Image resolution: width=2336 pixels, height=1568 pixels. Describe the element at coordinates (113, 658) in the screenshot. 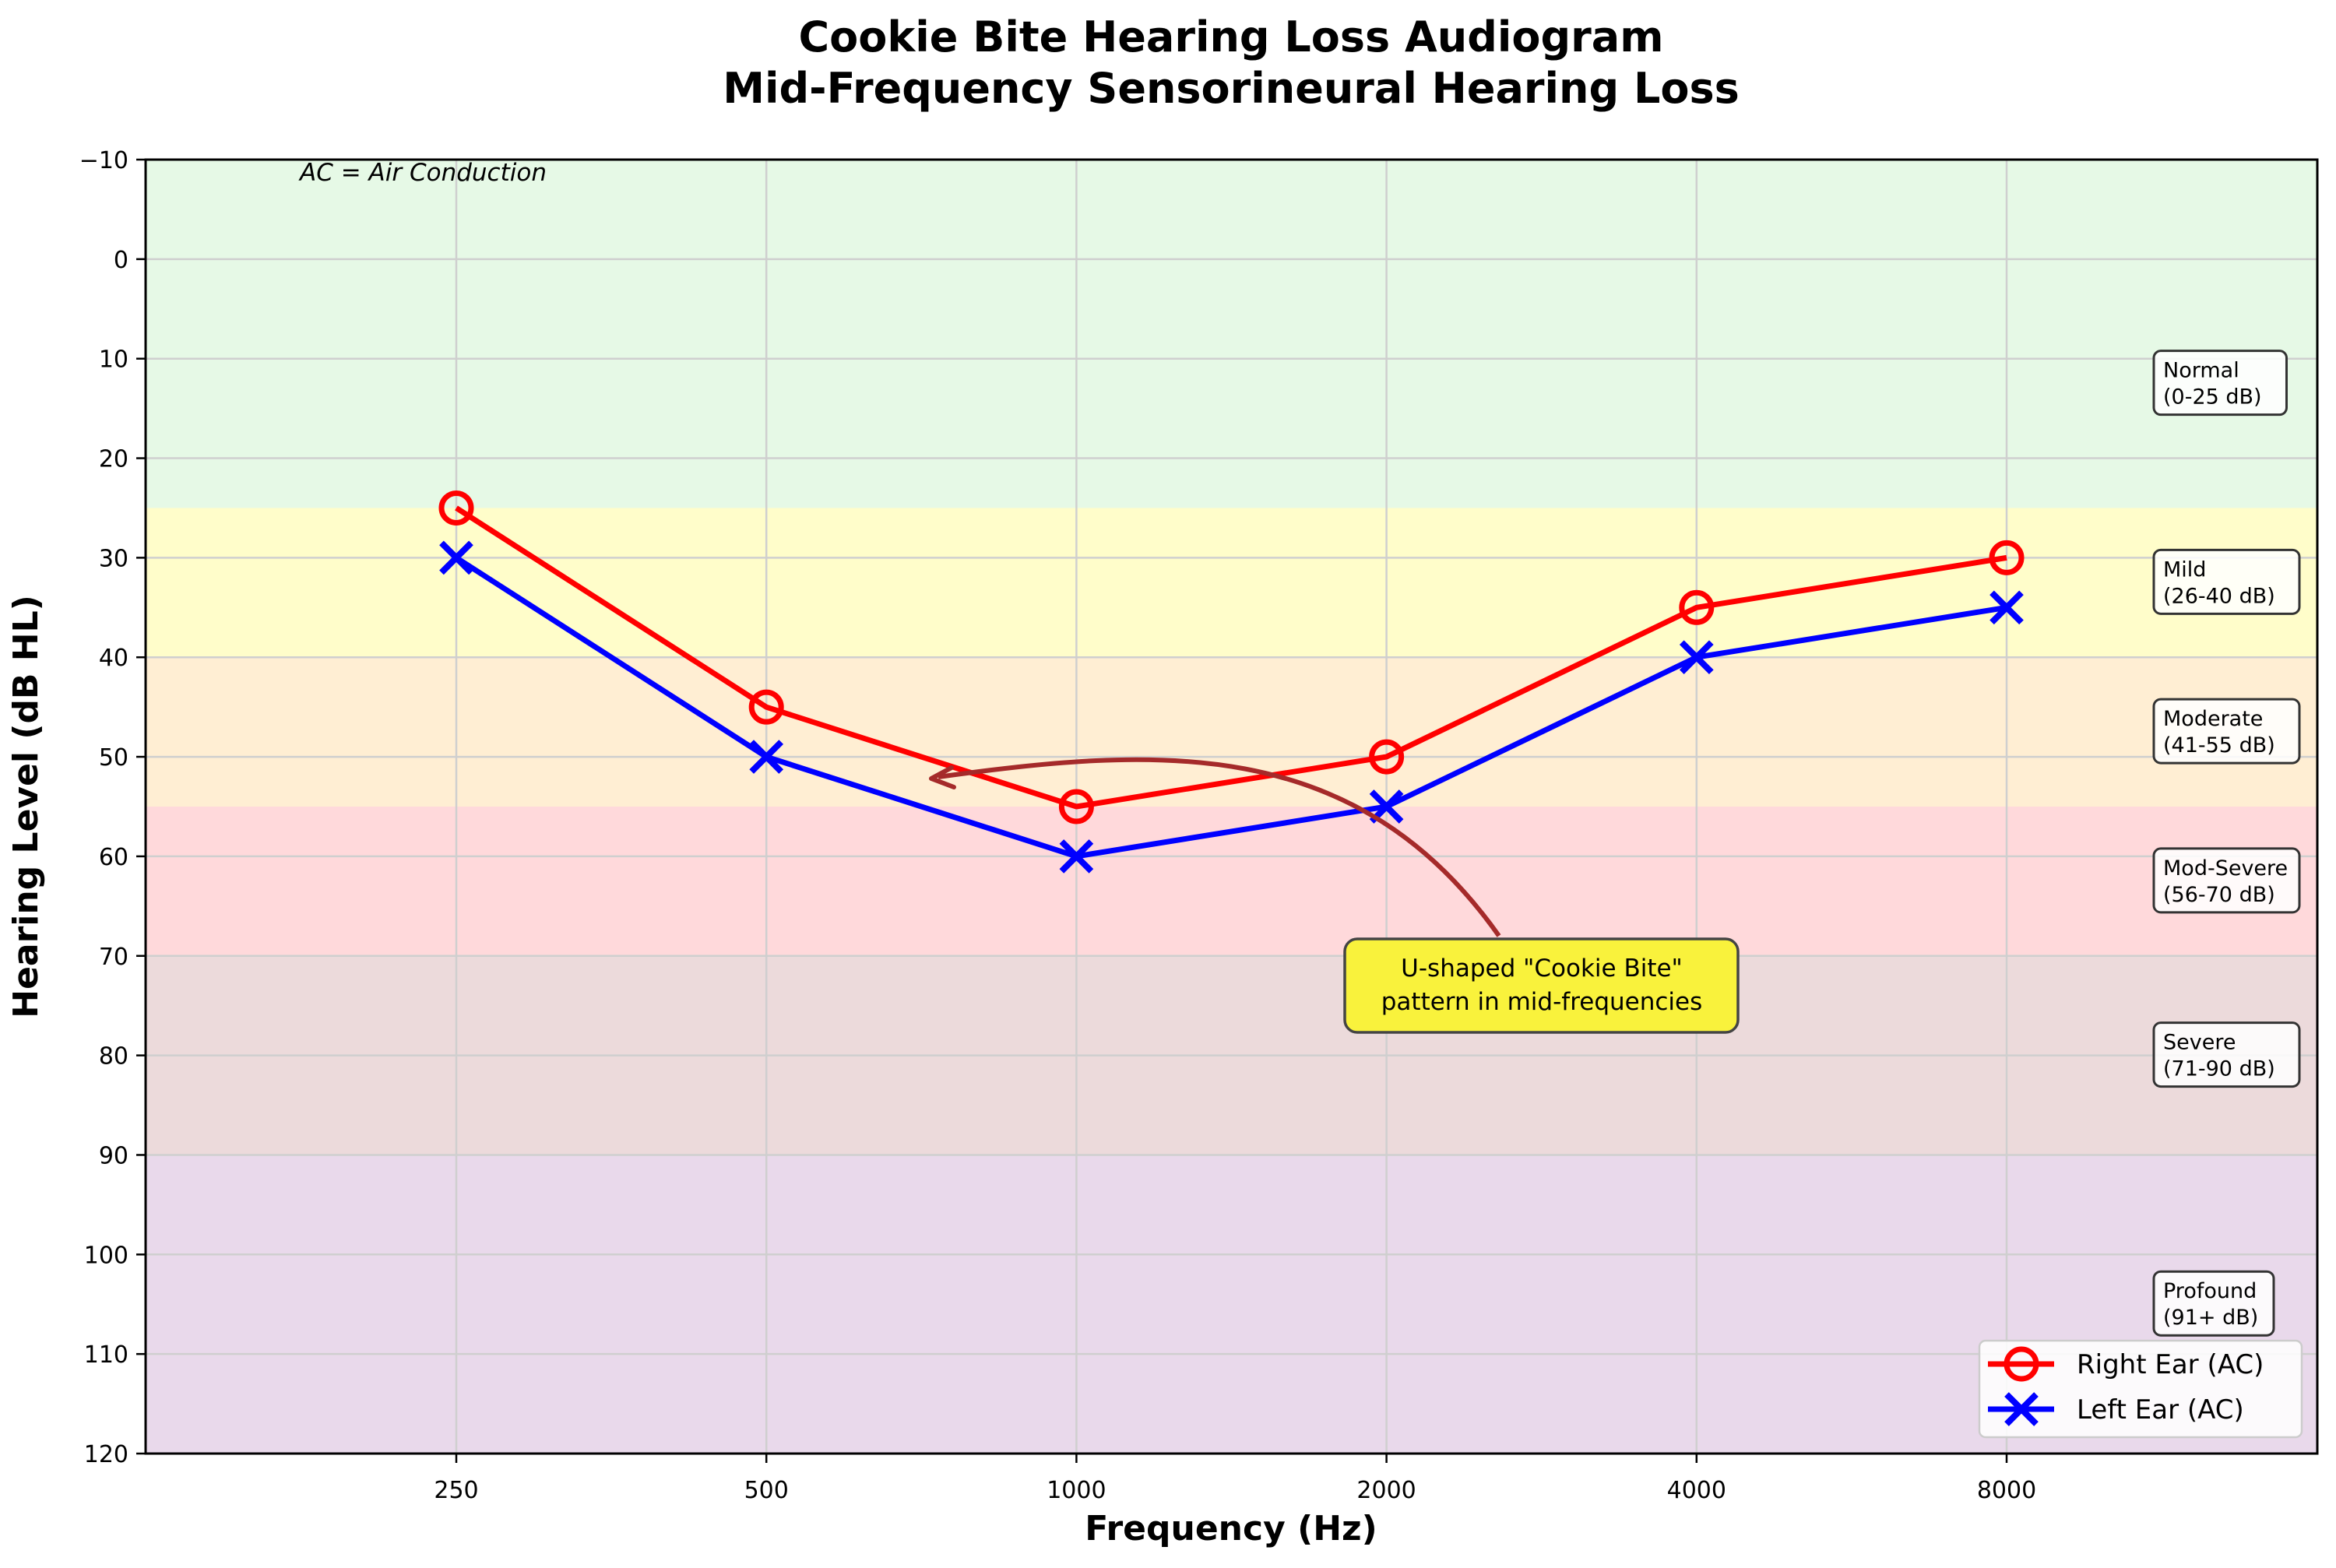

I see `y-tick-label: 40` at that location.